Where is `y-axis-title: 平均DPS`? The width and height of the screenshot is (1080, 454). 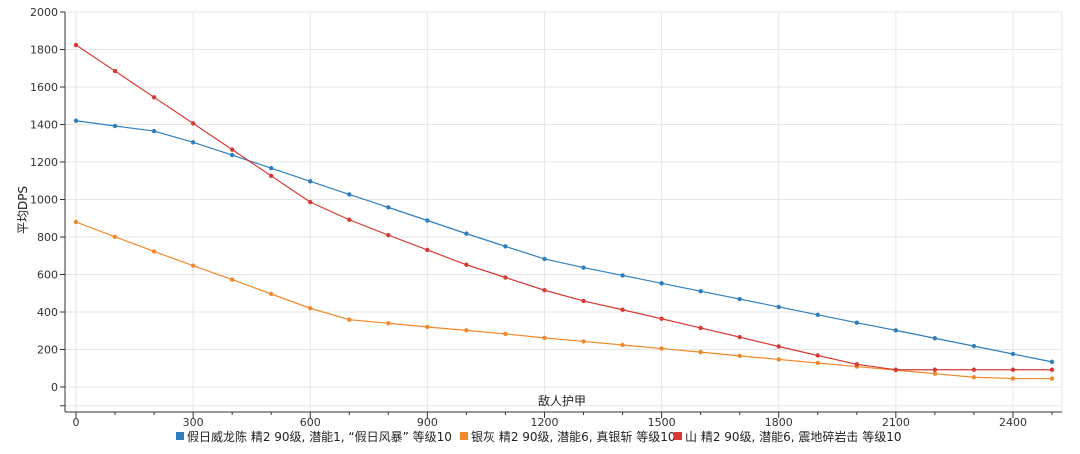
y-axis-title: 平均DPS is located at coordinates (23, 210).